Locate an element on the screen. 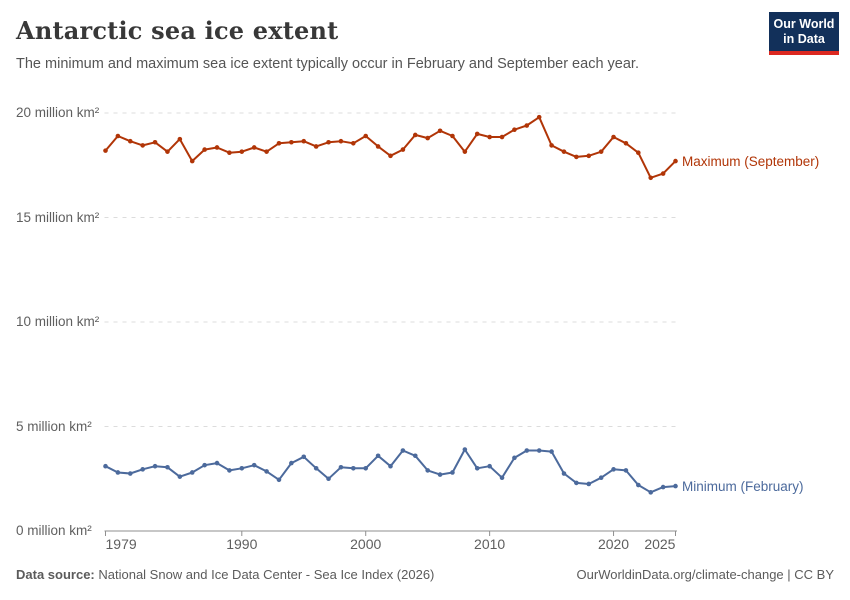  owid-logo-text: Our World in Data is located at coordinates (804, 31).